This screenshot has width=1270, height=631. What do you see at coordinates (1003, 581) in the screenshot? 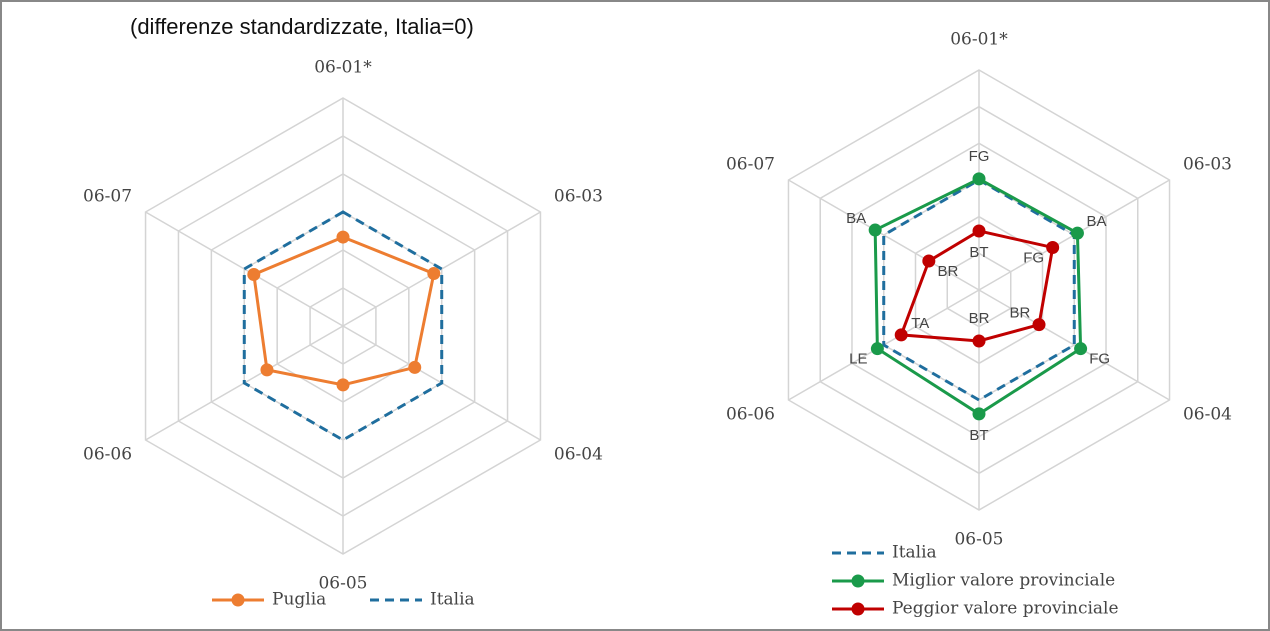
I see `legend-label: Miglior valore provinciale` at bounding box center [1003, 581].